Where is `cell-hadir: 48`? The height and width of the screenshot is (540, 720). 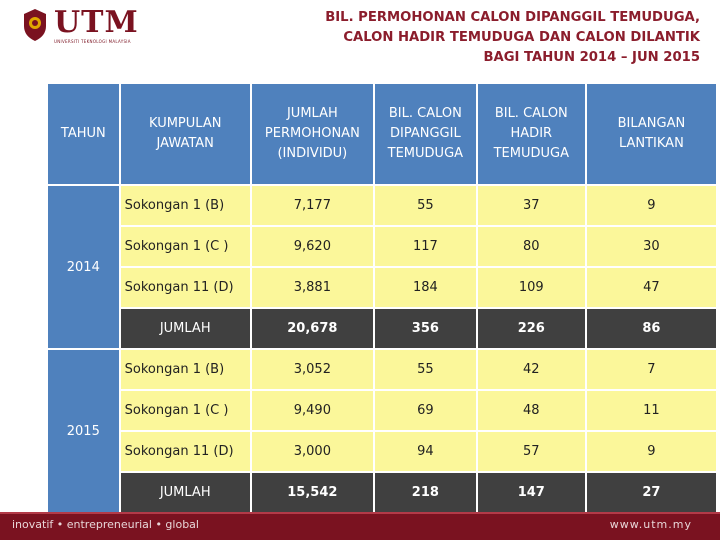 cell-hadir: 48 is located at coordinates (531, 410).